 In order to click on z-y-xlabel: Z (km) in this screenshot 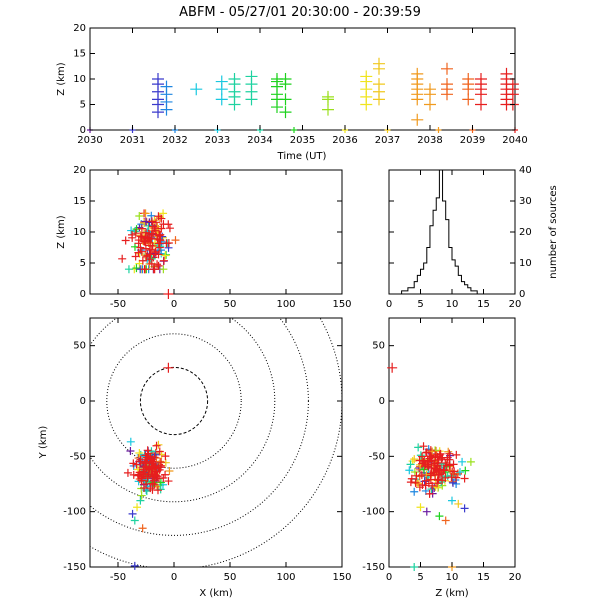, I will do `click(451, 593)`.